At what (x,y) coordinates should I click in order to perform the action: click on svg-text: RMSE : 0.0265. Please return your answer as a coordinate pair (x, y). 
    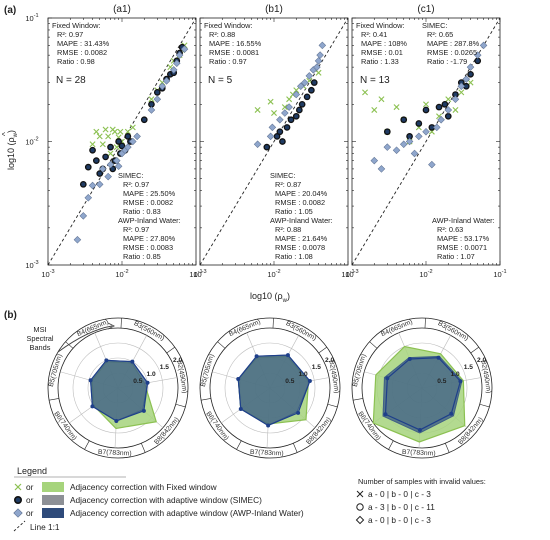
    Looking at the image, I should click on (452, 52).